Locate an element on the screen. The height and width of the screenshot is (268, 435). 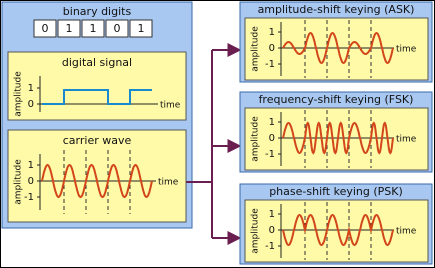
panel-title: carrier wave is located at coordinates (97, 140).